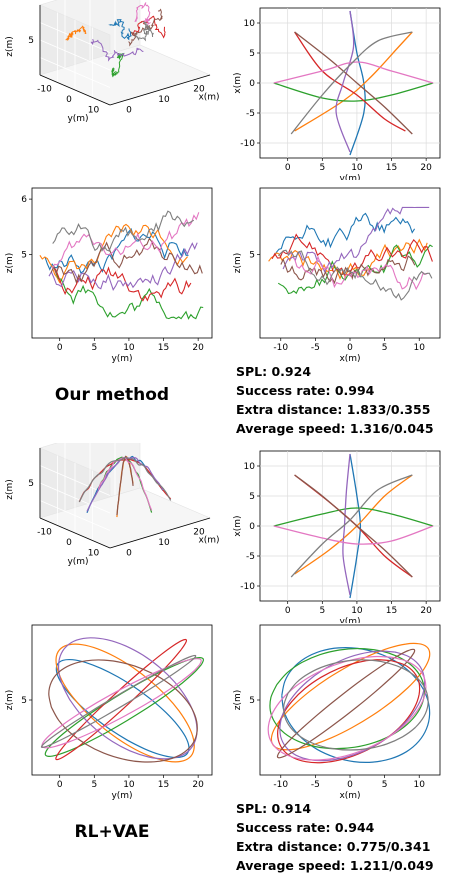  I want to click on z-tick-label: 5, so click(31, 484).